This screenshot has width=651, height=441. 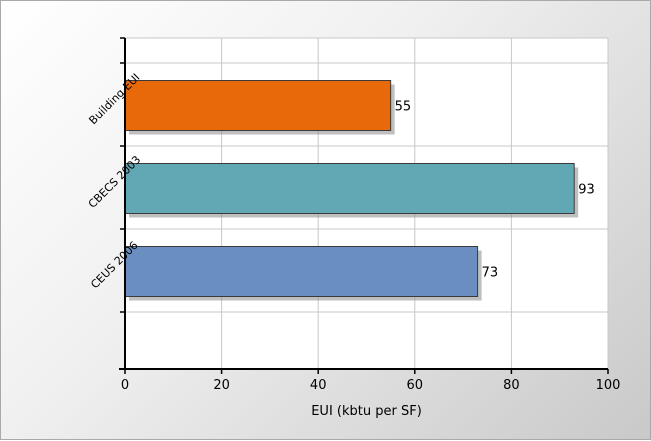 What do you see at coordinates (301, 271) in the screenshot?
I see `bar-ceus-2006` at bounding box center [301, 271].